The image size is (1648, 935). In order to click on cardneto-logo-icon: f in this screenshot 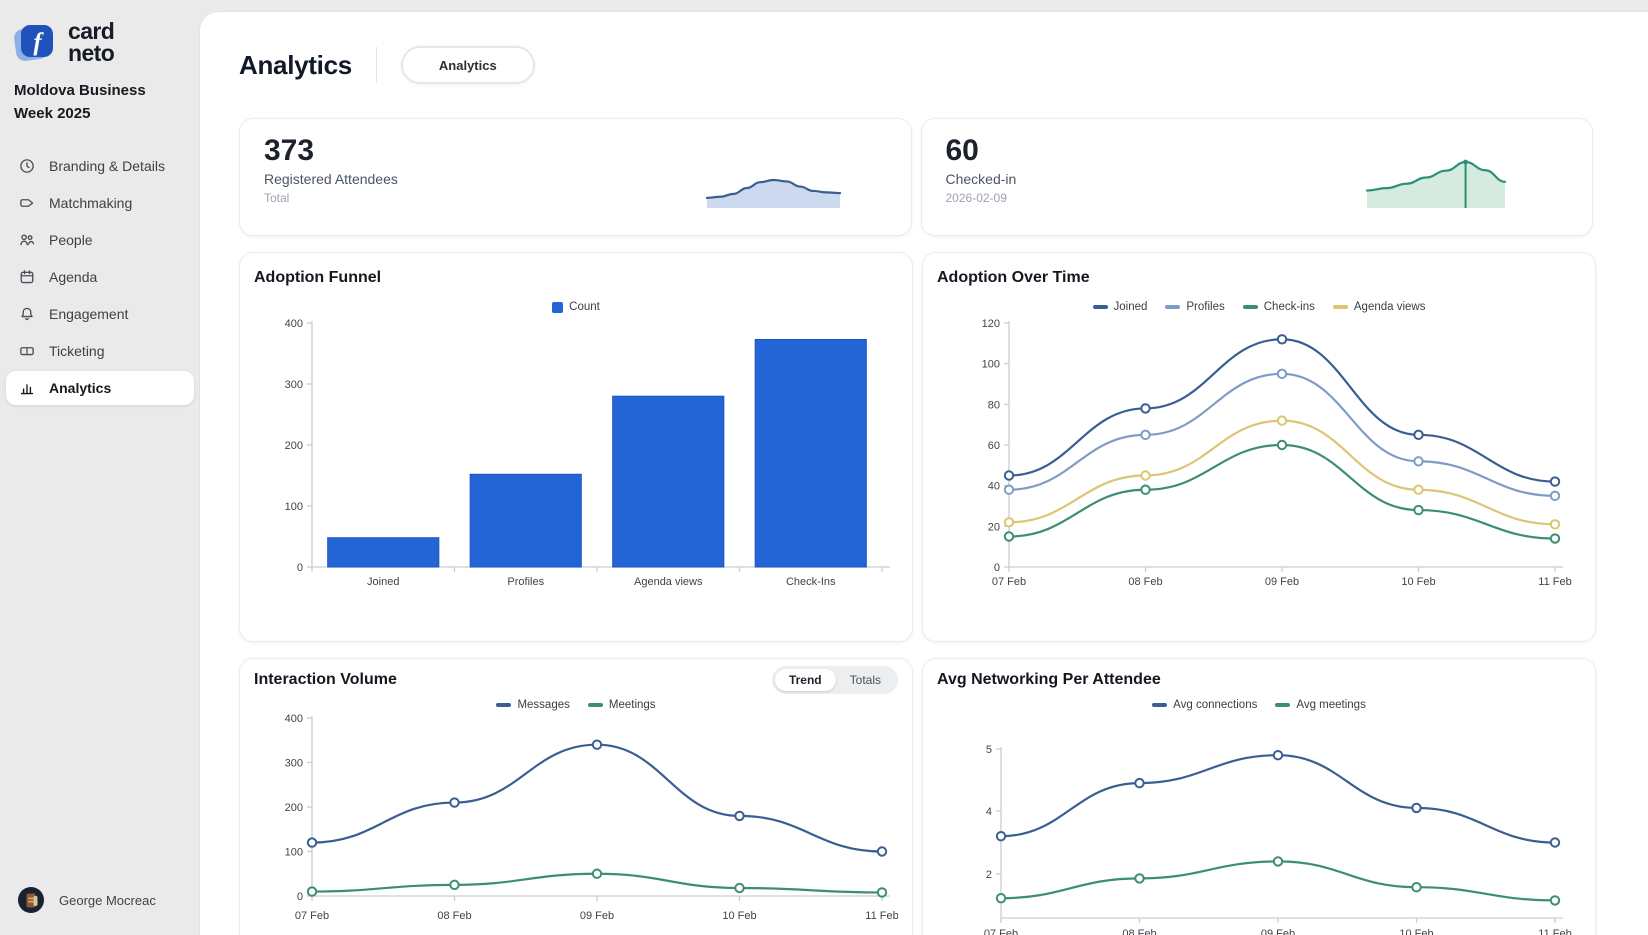, I will do `click(33, 43)`.